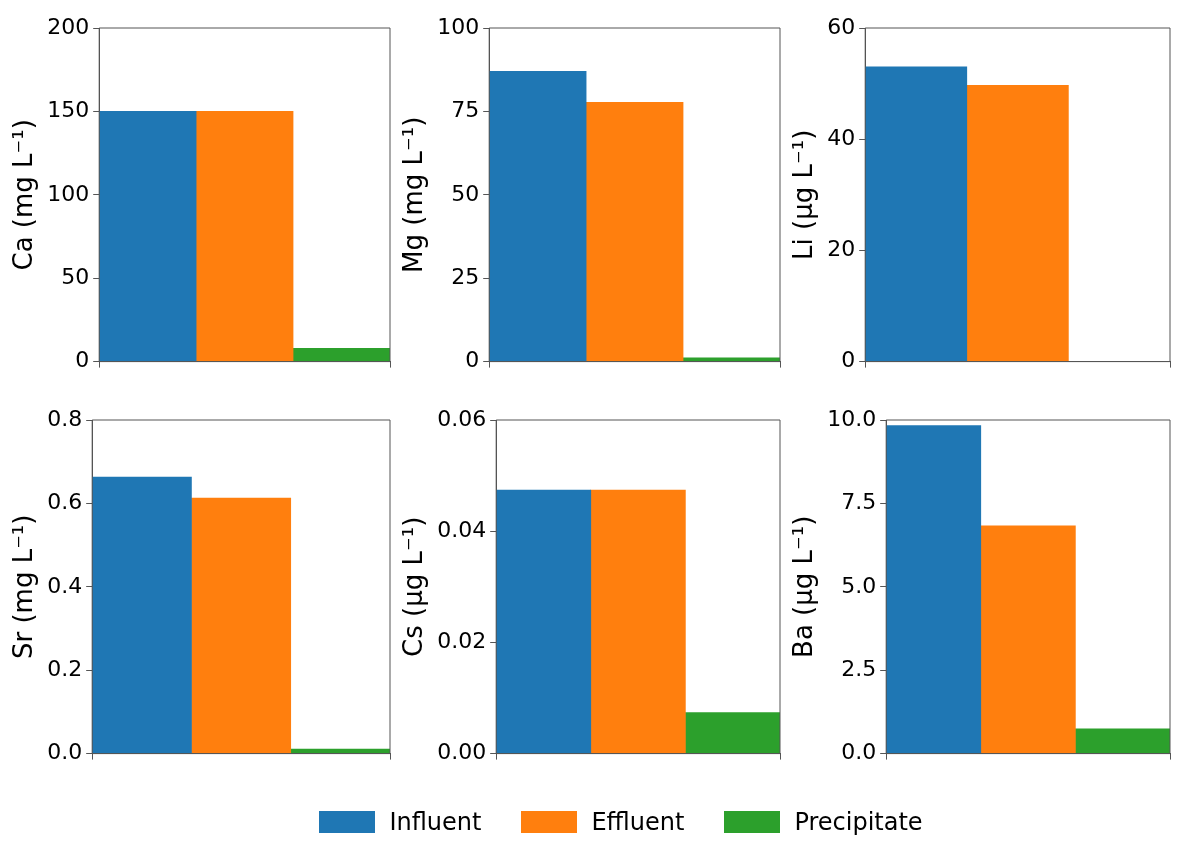 The height and width of the screenshot is (857, 1182). What do you see at coordinates (803, 194) in the screenshot?
I see `y-axis-title: Li (μg L⁻¹)` at bounding box center [803, 194].